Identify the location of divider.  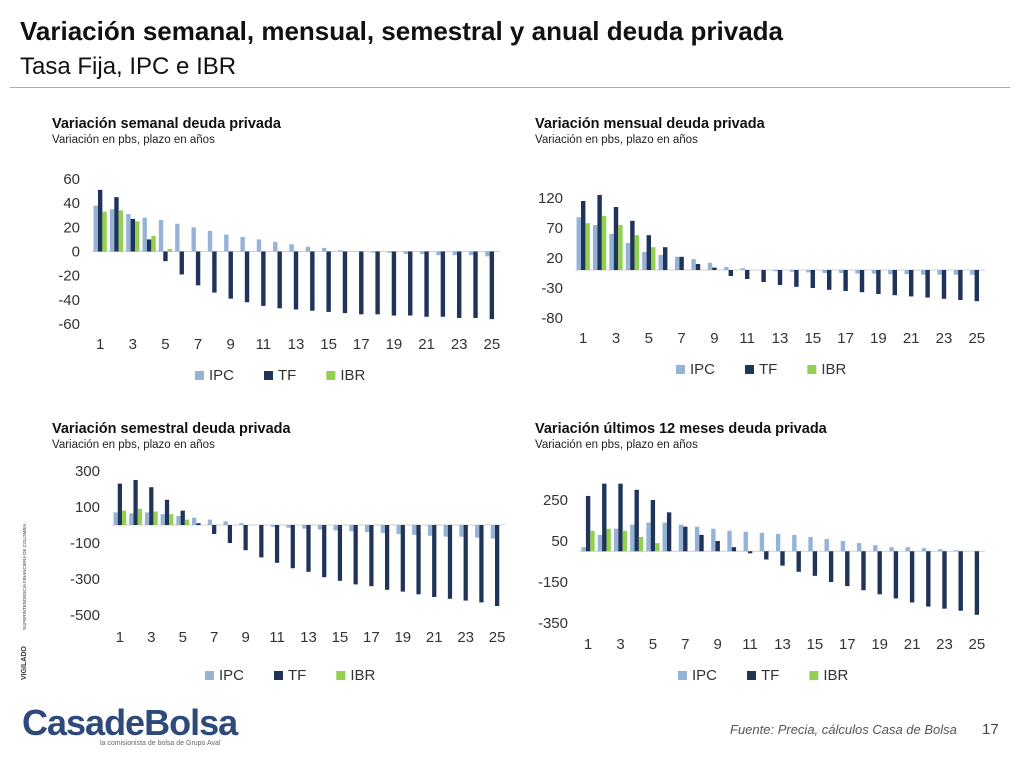
(510, 87).